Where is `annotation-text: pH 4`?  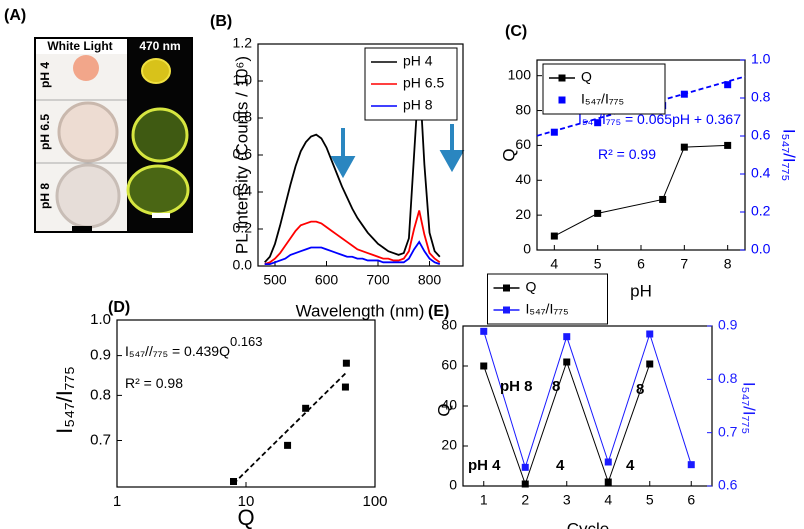 annotation-text: pH 4 is located at coordinates (484, 465).